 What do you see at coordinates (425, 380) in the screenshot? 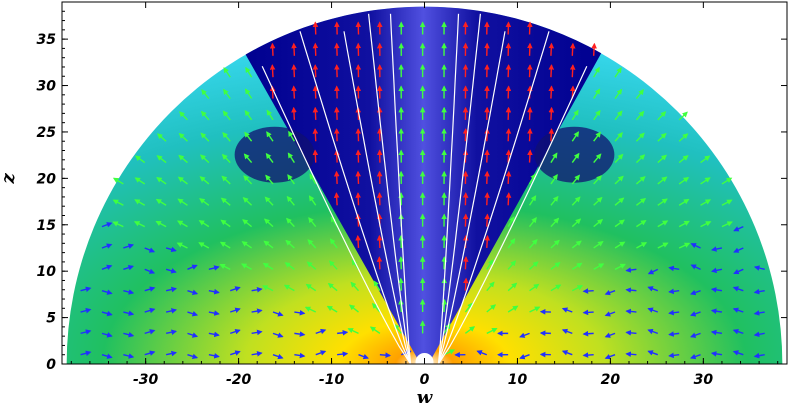
I see `x-tick-label-3: 0` at bounding box center [425, 380].